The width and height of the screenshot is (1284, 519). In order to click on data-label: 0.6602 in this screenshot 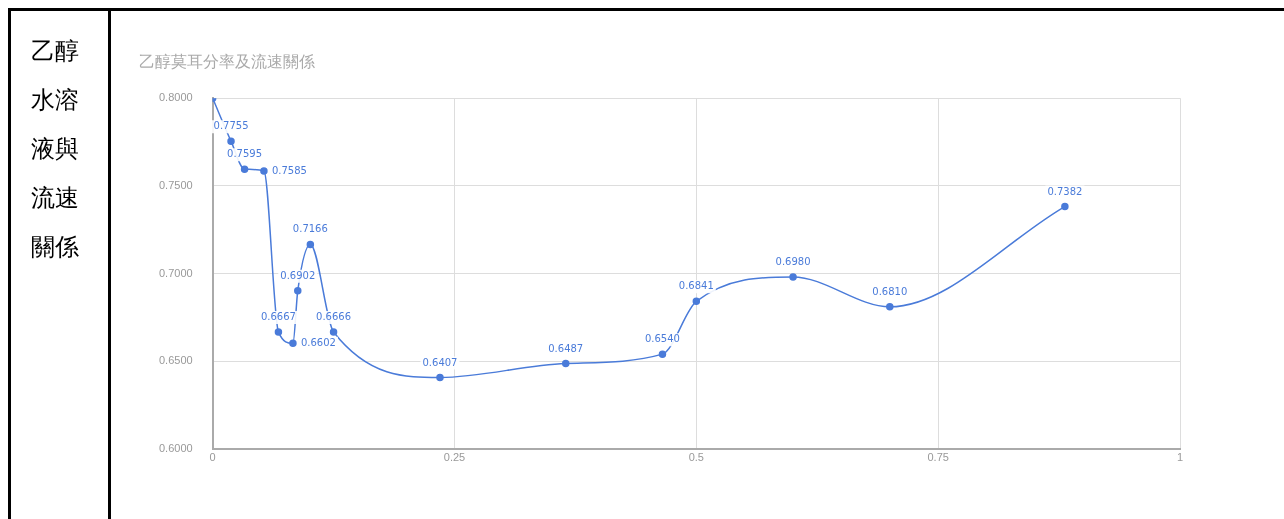, I will do `click(318, 342)`.